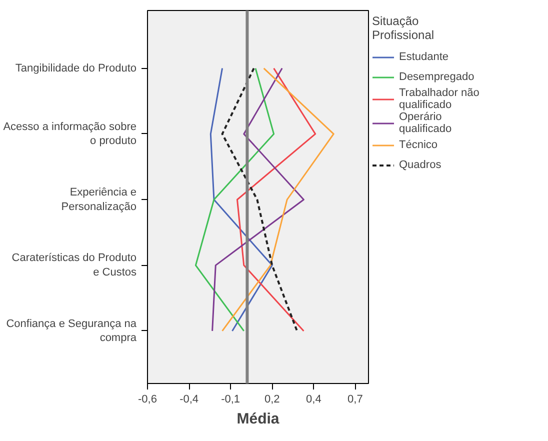  Describe the element at coordinates (436, 77) in the screenshot. I see `legend-label: Desempregado` at that location.